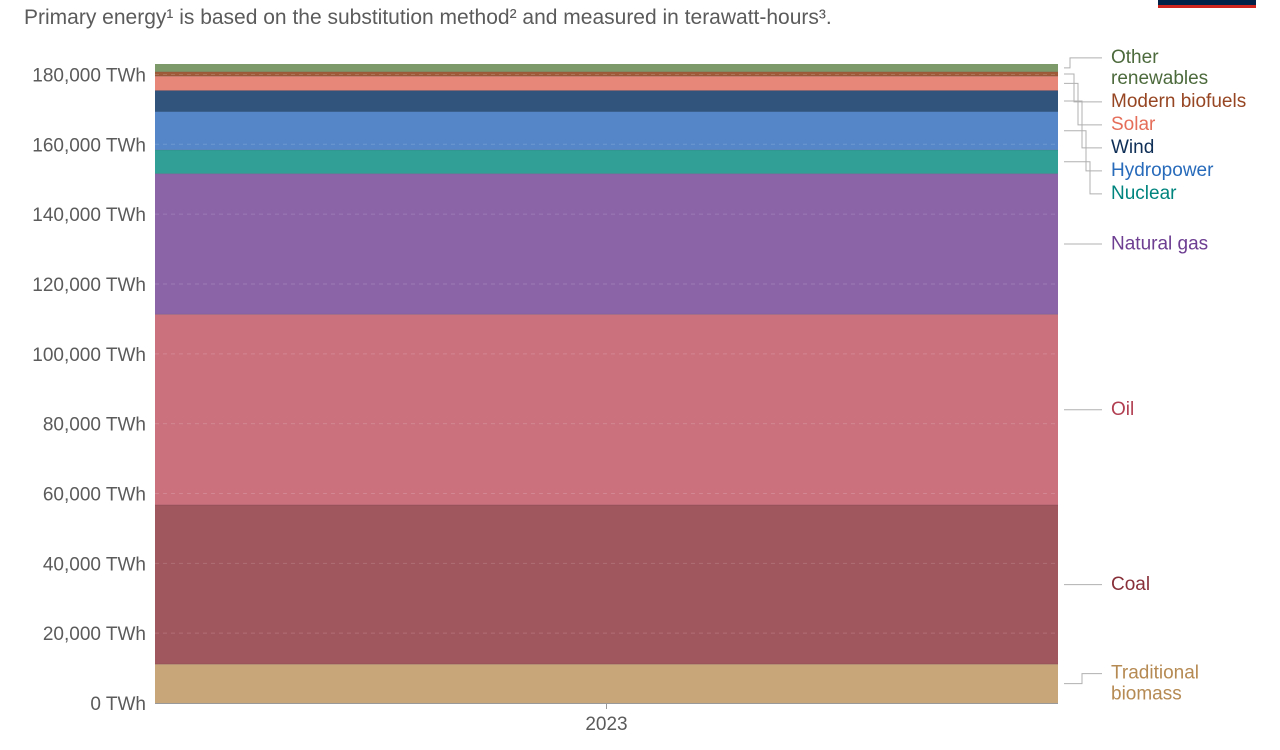 The height and width of the screenshot is (750, 1280). I want to click on y-tick-label: 140,000 TWh, so click(89, 215).